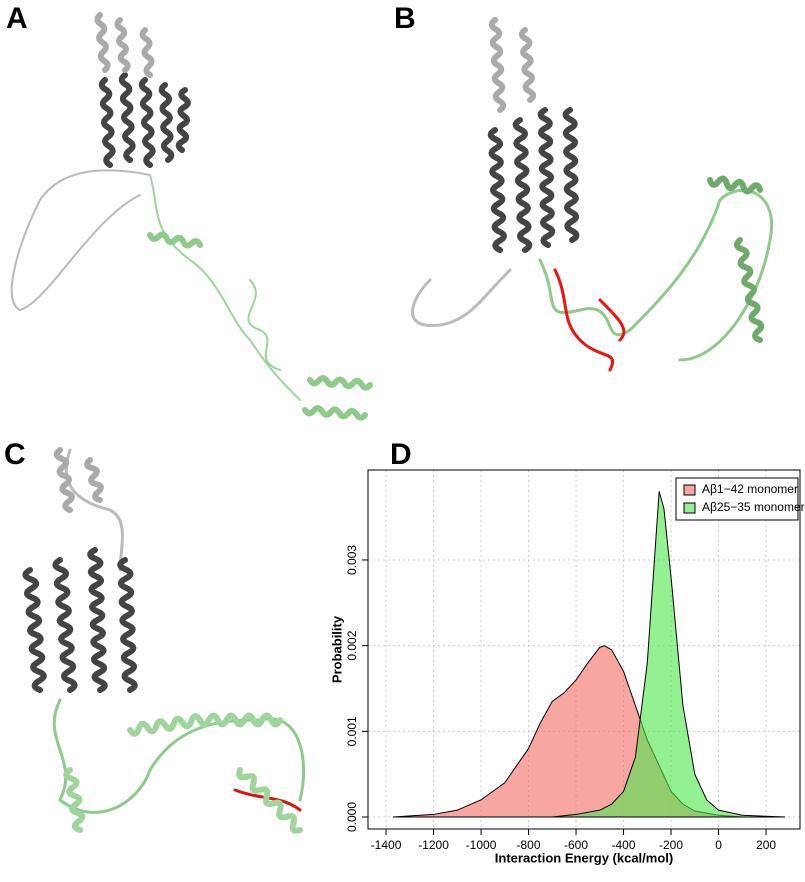 The width and height of the screenshot is (805, 882). I want to click on panel-label: C, so click(15, 454).